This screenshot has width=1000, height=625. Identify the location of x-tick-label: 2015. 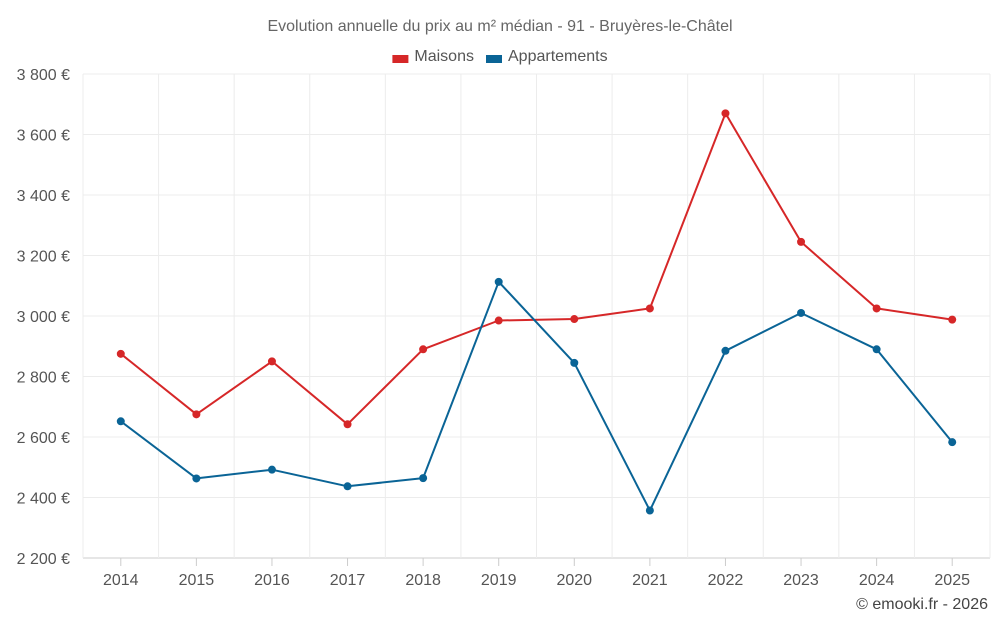
(197, 580).